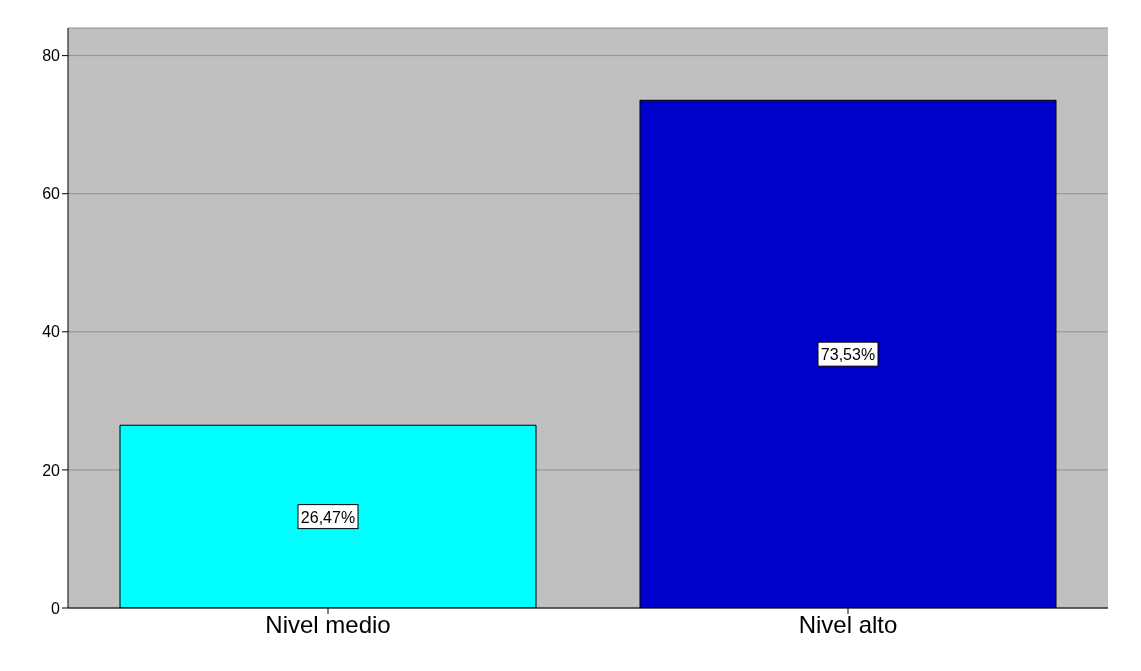 The image size is (1141, 671). What do you see at coordinates (56, 608) in the screenshot?
I see `y-tick-label: 0` at bounding box center [56, 608].